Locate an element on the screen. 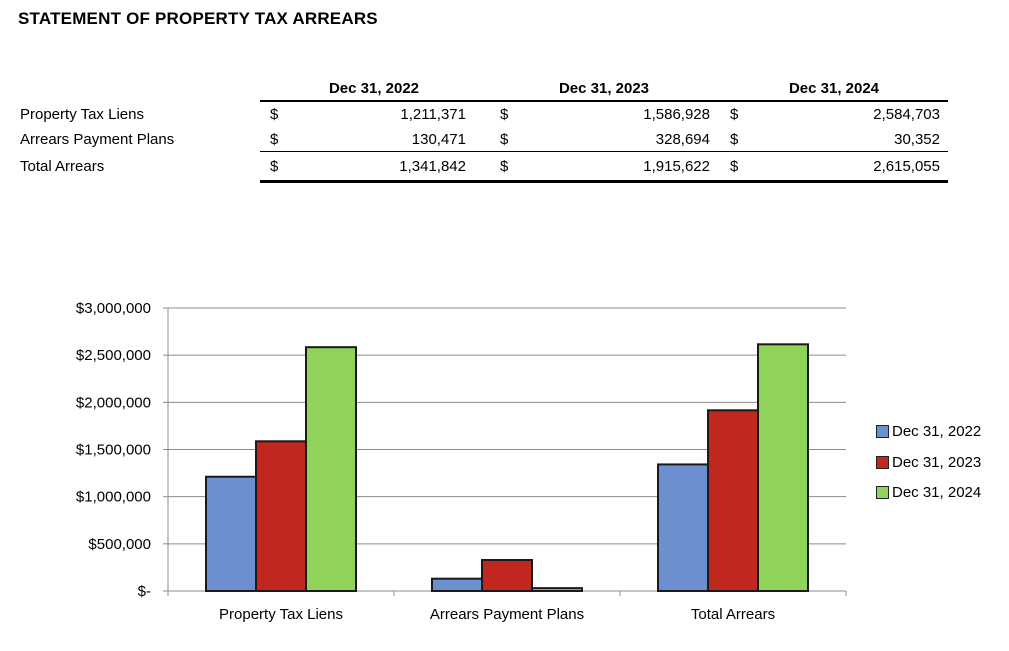 Image resolution: width=1009 pixels, height=651 pixels. row-label-total: Total Arrears is located at coordinates (62, 166).